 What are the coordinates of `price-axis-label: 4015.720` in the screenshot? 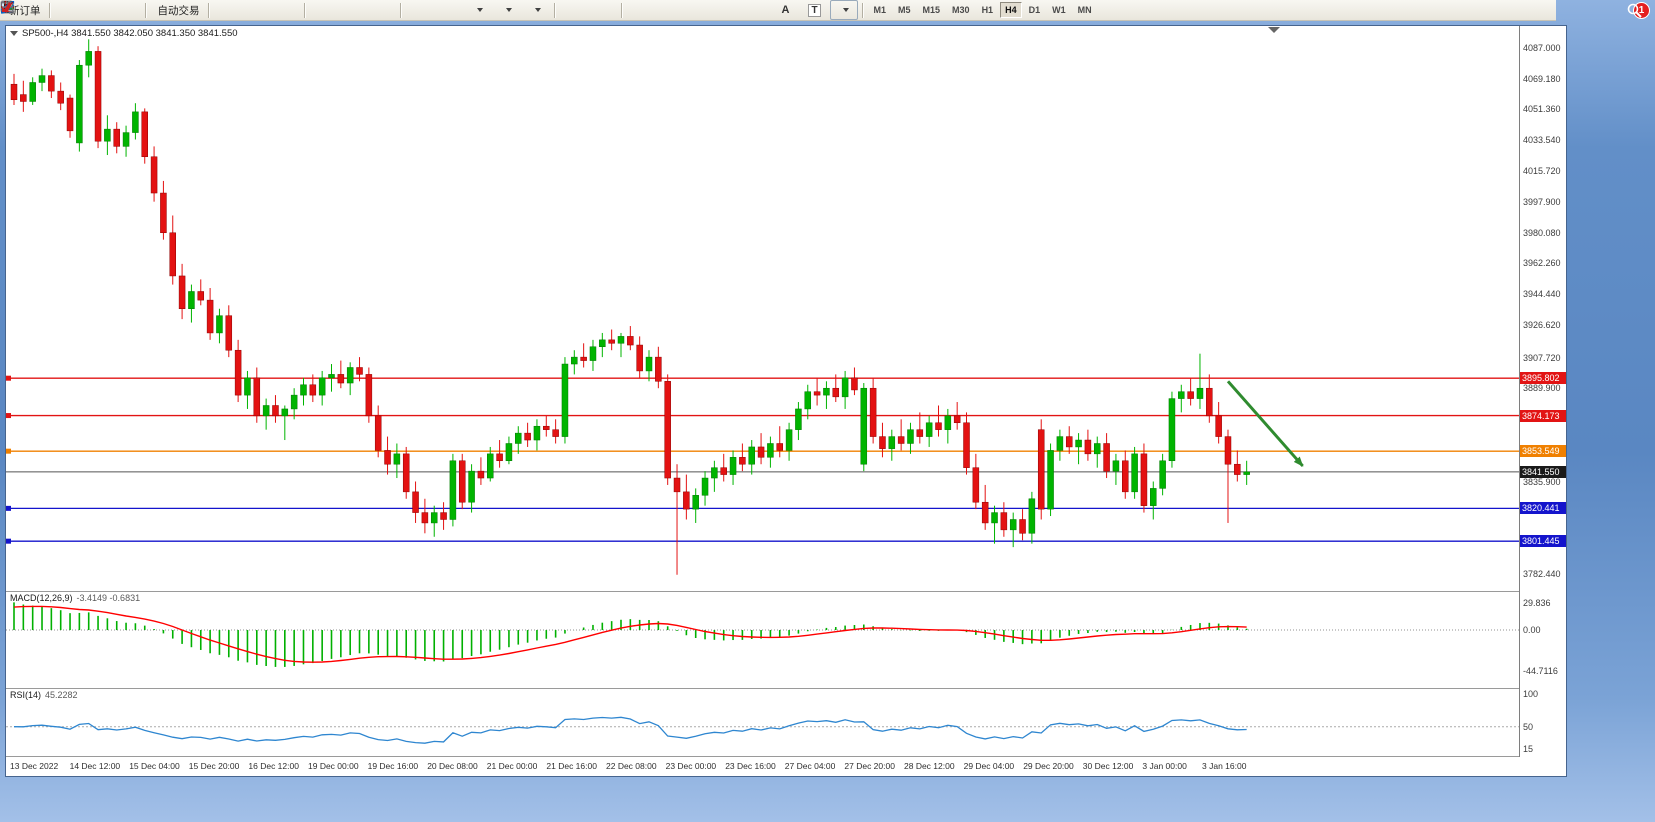 It's located at (1542, 171).